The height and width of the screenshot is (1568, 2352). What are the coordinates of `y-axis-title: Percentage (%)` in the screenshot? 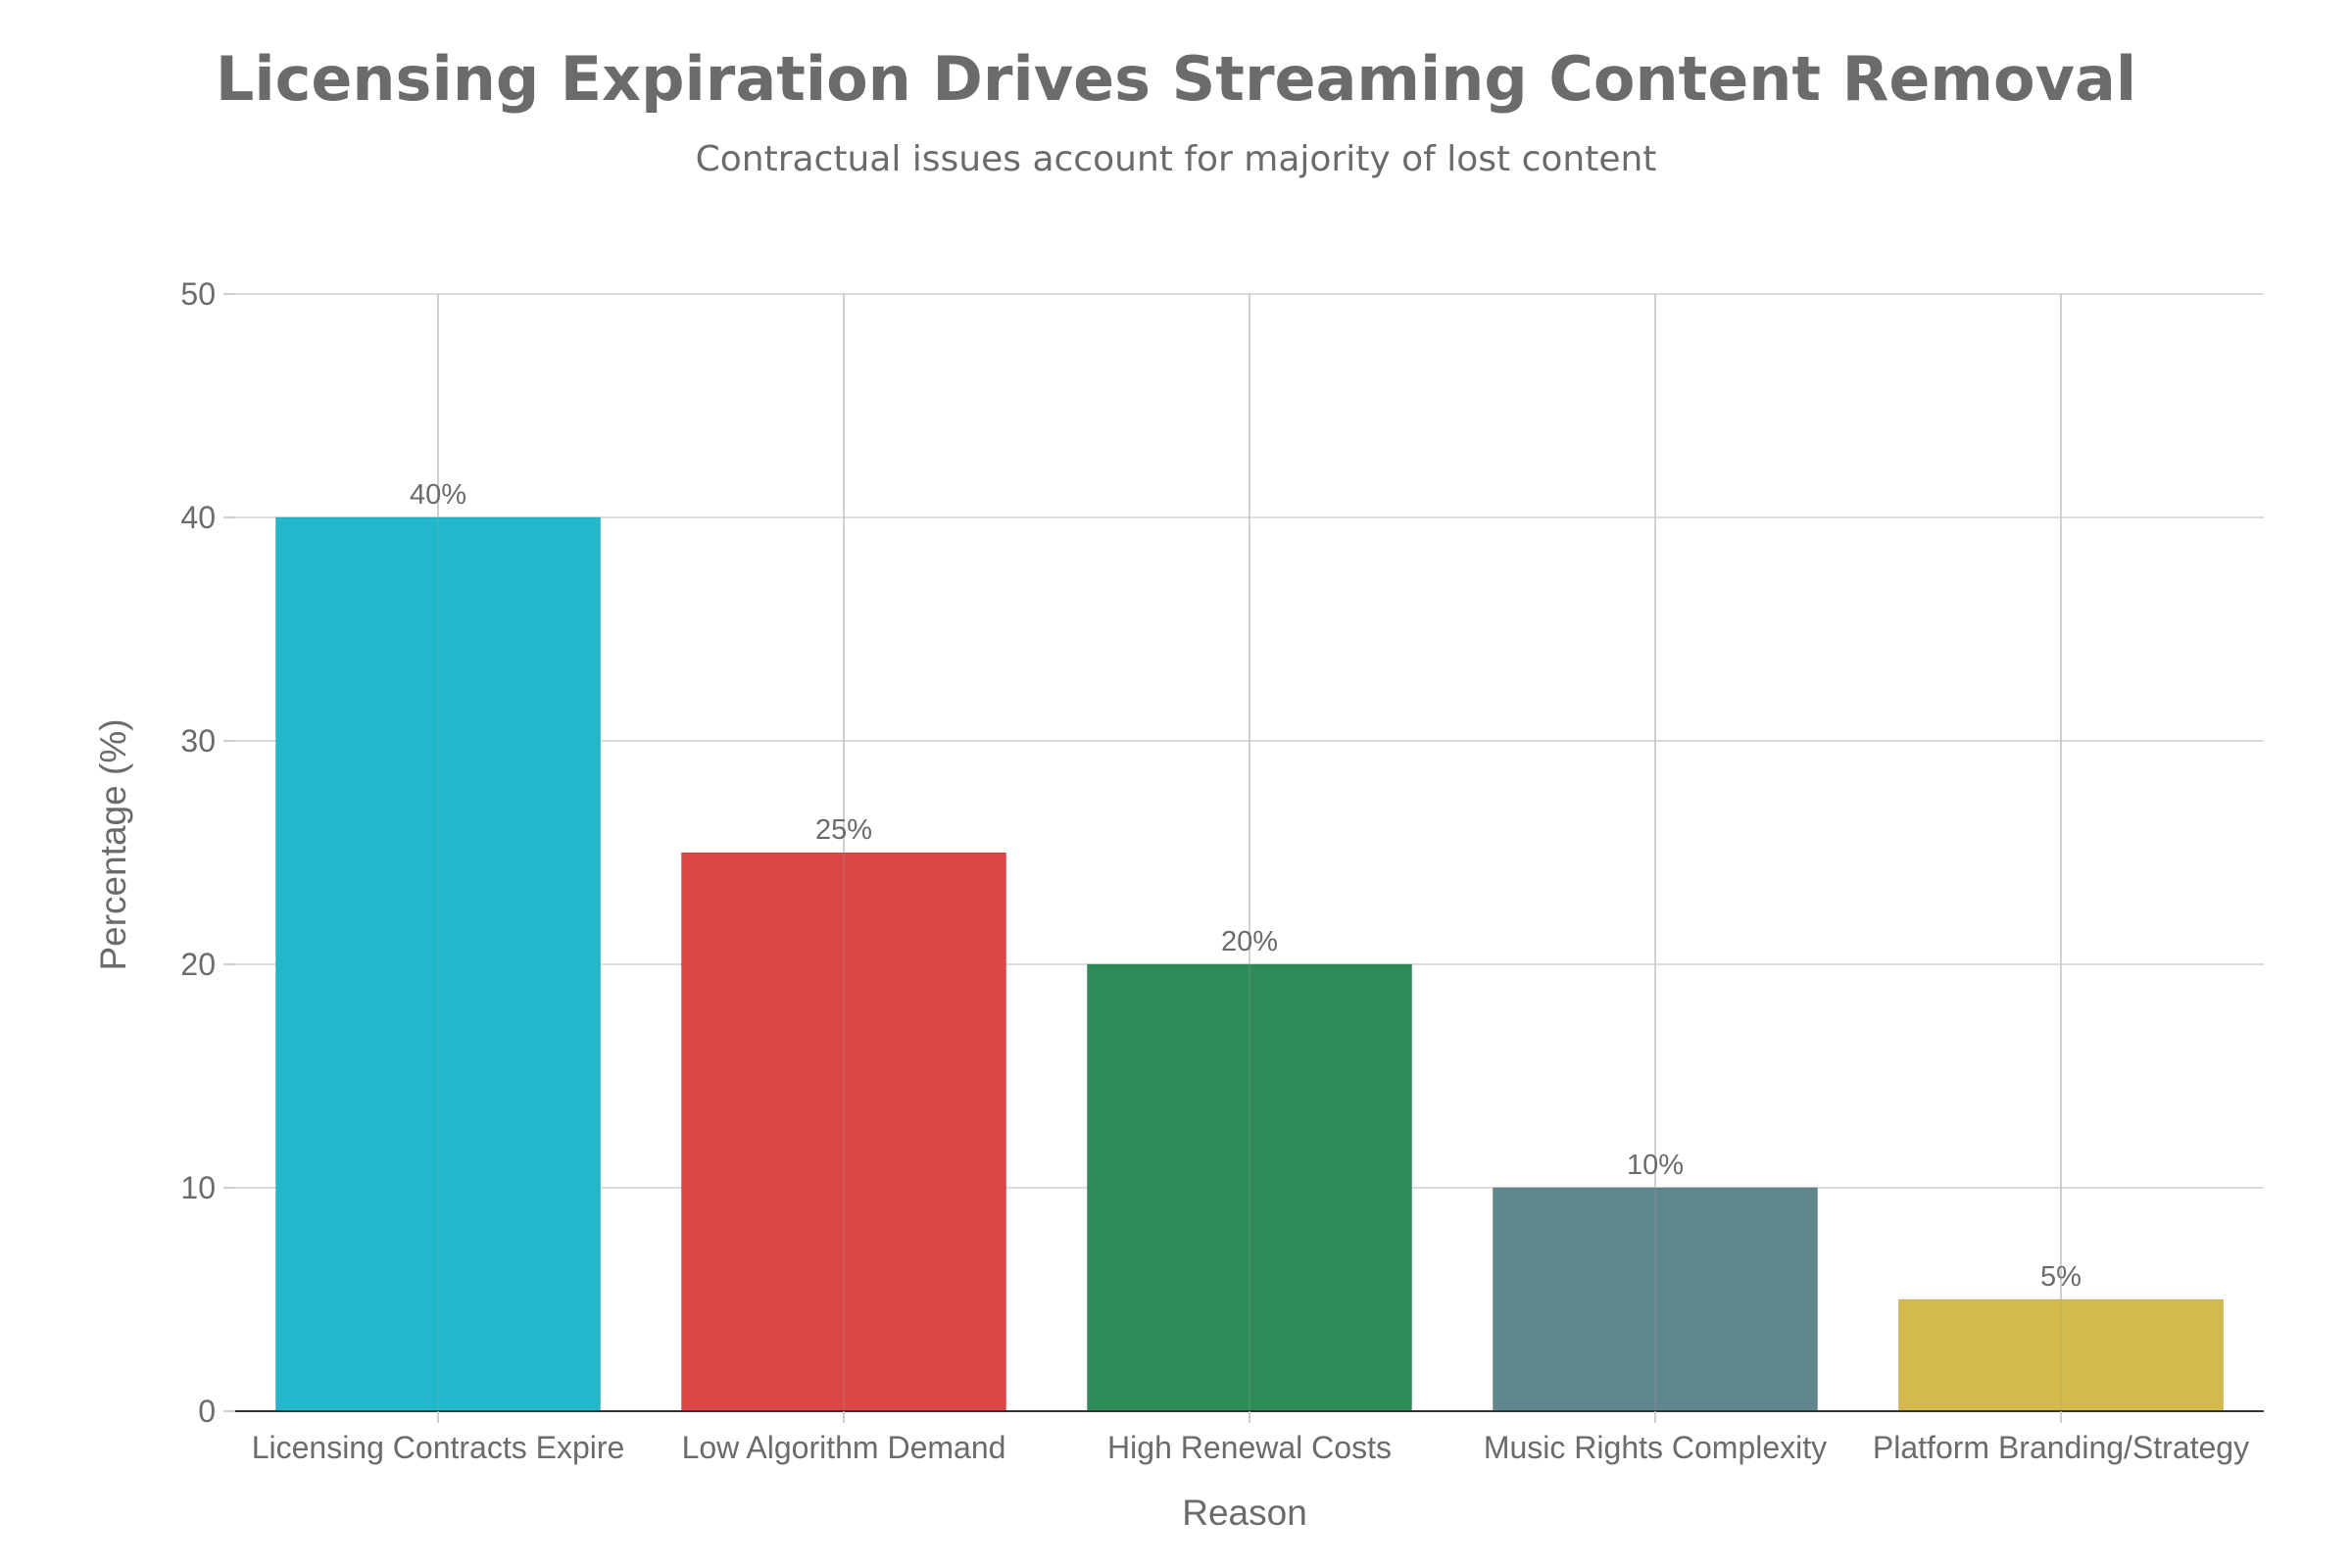 It's located at (113, 844).